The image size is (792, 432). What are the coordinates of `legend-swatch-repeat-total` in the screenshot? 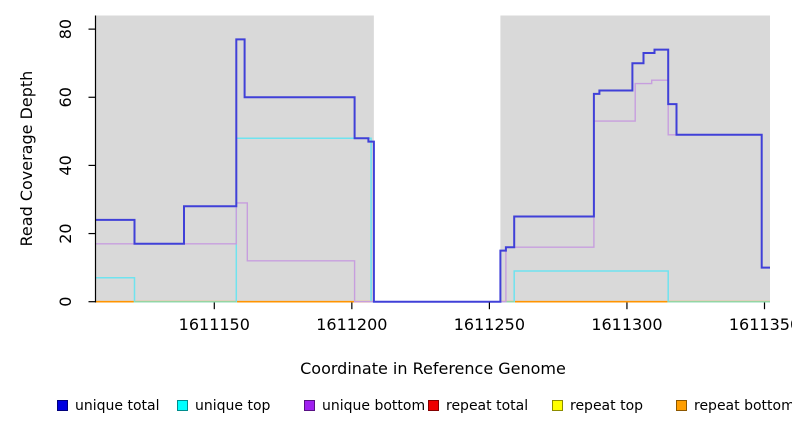 It's located at (433, 405).